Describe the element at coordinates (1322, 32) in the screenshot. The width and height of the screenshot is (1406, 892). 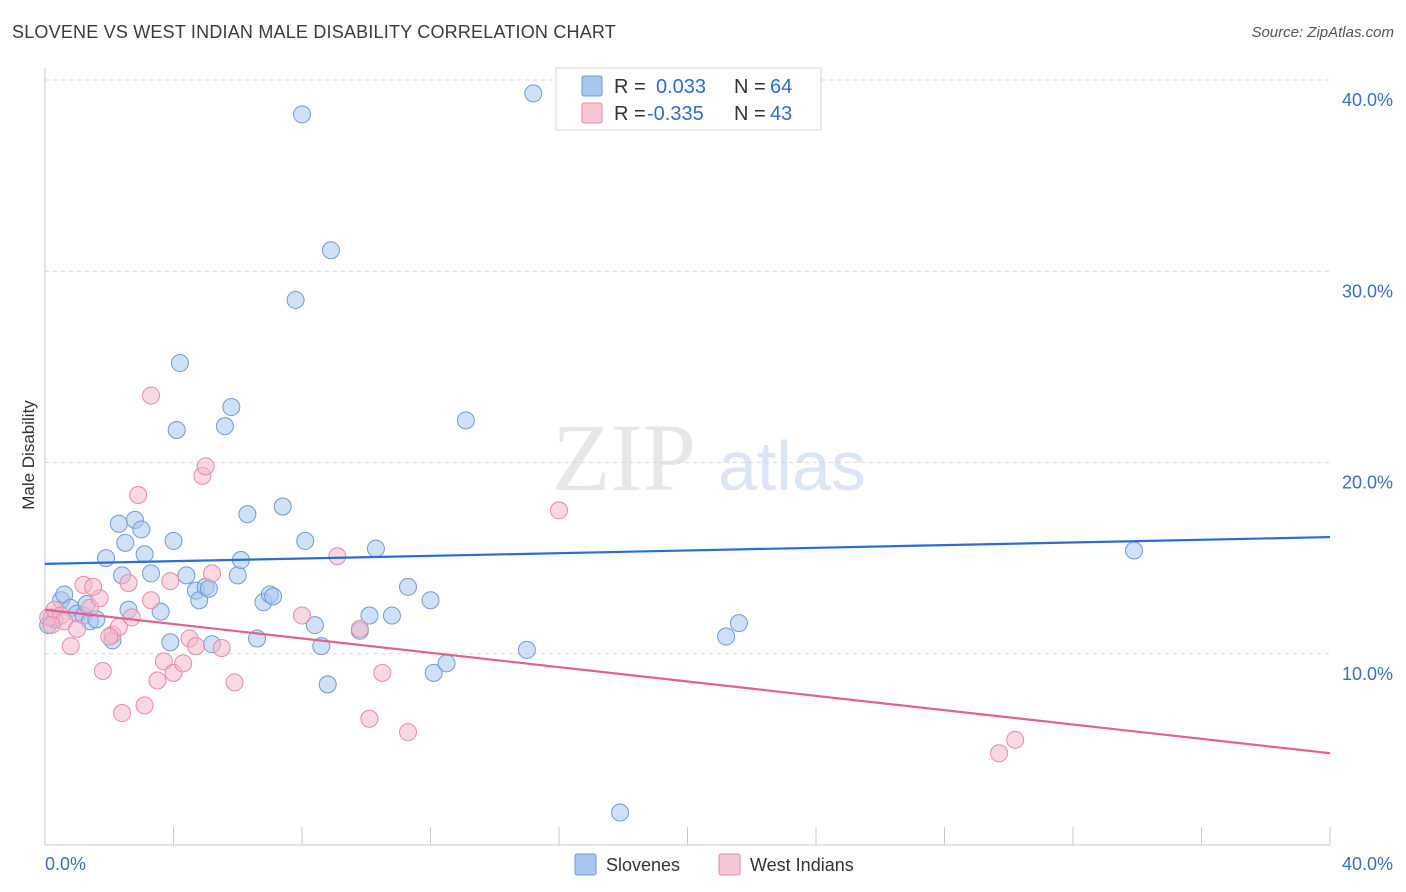
I see `source-label: Source: ZipAtlas.com` at that location.